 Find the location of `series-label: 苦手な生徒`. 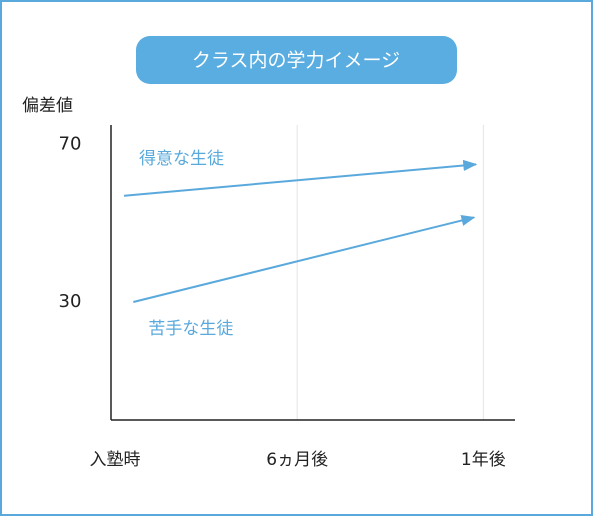

series-label: 苦手な生徒 is located at coordinates (190, 329).